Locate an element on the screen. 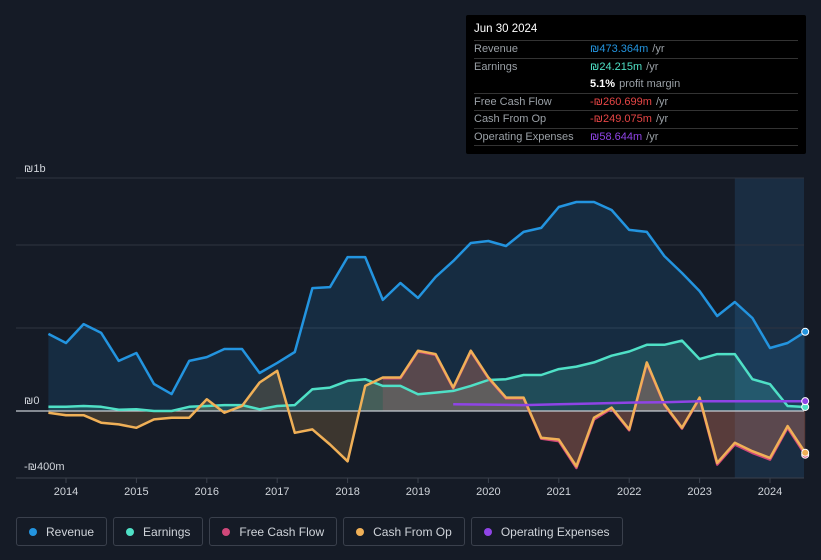 The height and width of the screenshot is (560, 821). tooltip-value: ₪24.215m is located at coordinates (616, 67).